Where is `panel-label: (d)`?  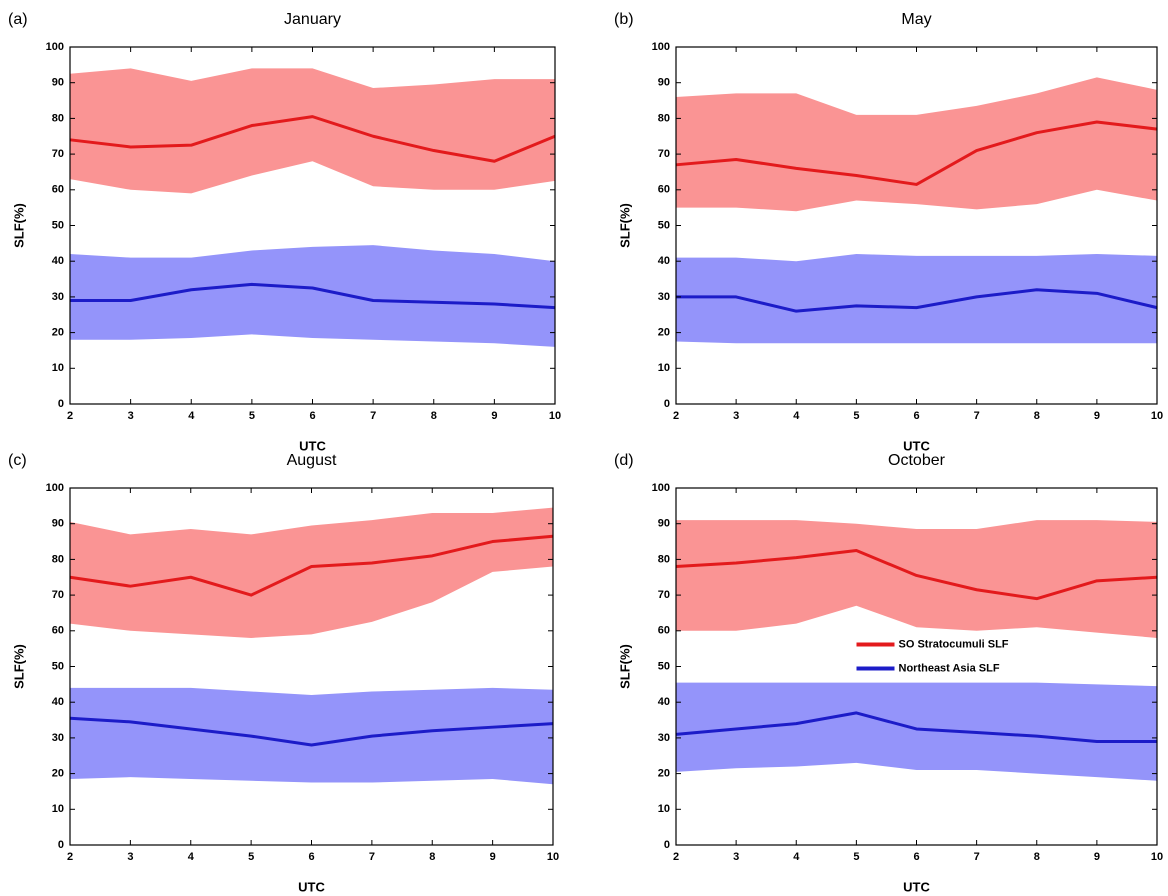 panel-label: (d) is located at coordinates (624, 460).